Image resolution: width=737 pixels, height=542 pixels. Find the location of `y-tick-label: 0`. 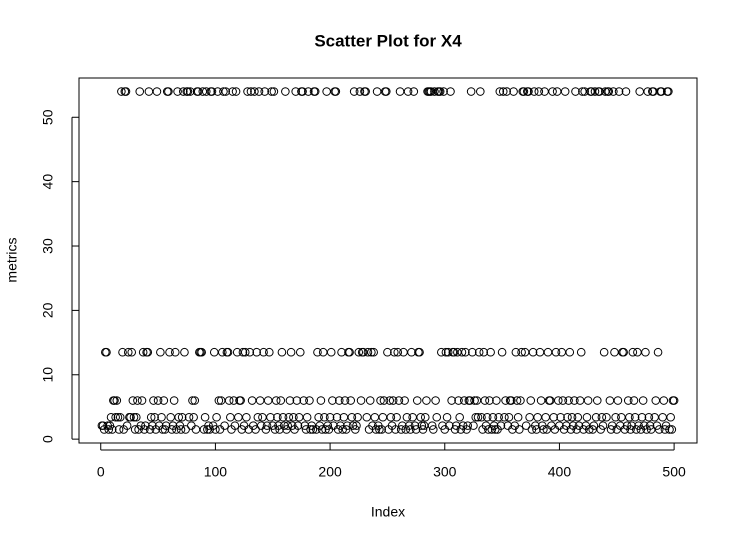

y-tick-label: 0 is located at coordinates (48, 439).